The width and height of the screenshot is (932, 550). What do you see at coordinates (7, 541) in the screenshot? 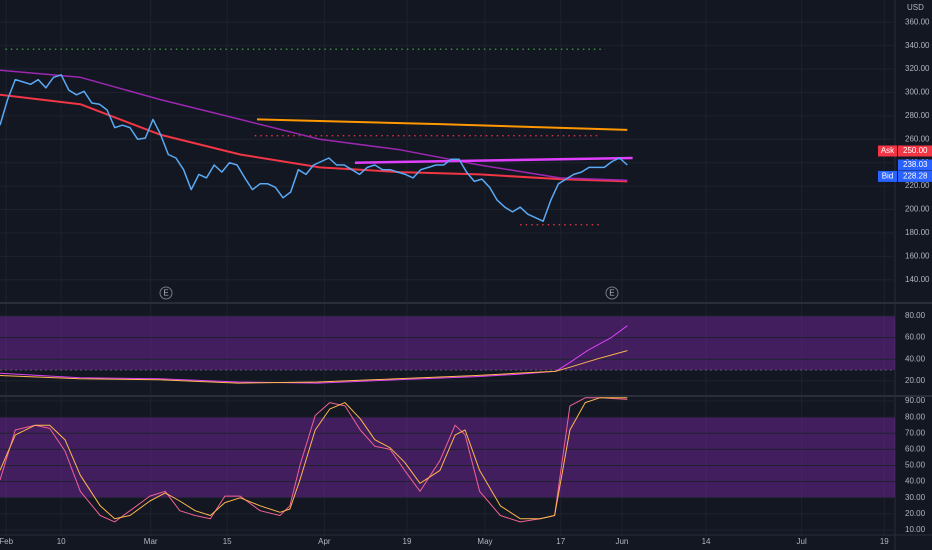
I see `x-tick-label: Feb` at bounding box center [7, 541].